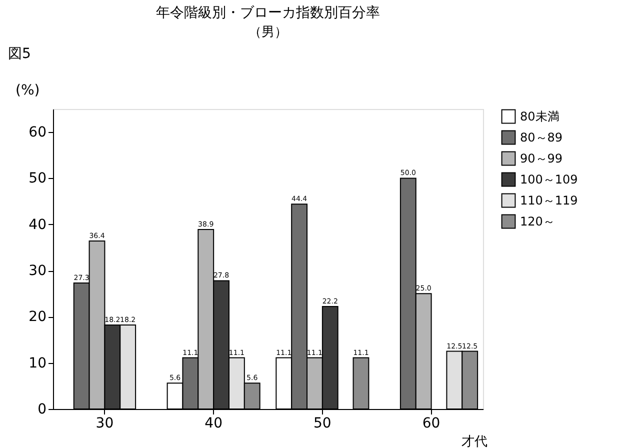 This screenshot has height=448, width=625. Describe the element at coordinates (37, 317) in the screenshot. I see `y-tick-label: 20` at that location.